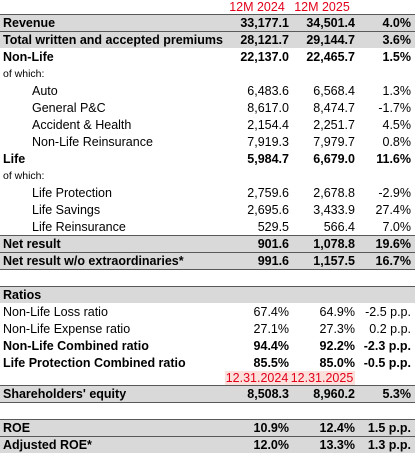 The image size is (415, 475). I want to click on row-label: Life Protection Combined ratio, so click(94, 362).